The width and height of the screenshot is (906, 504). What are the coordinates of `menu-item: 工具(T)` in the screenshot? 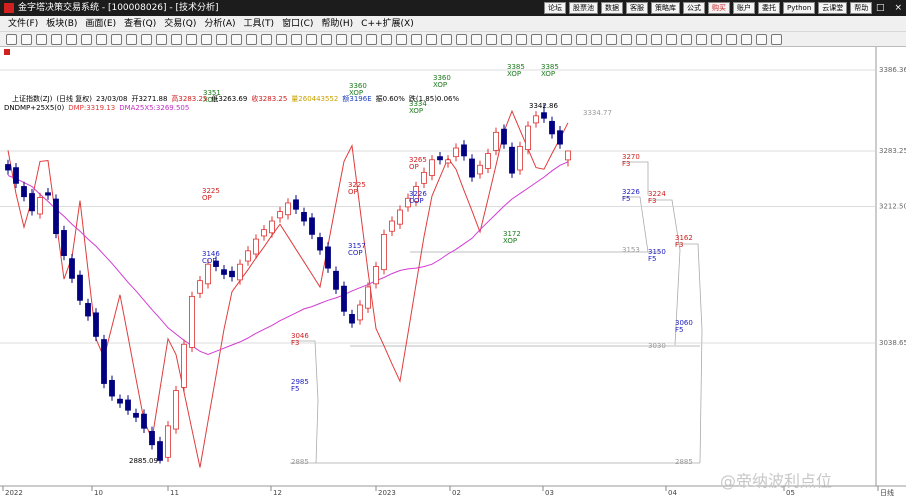 It's located at (259, 24).